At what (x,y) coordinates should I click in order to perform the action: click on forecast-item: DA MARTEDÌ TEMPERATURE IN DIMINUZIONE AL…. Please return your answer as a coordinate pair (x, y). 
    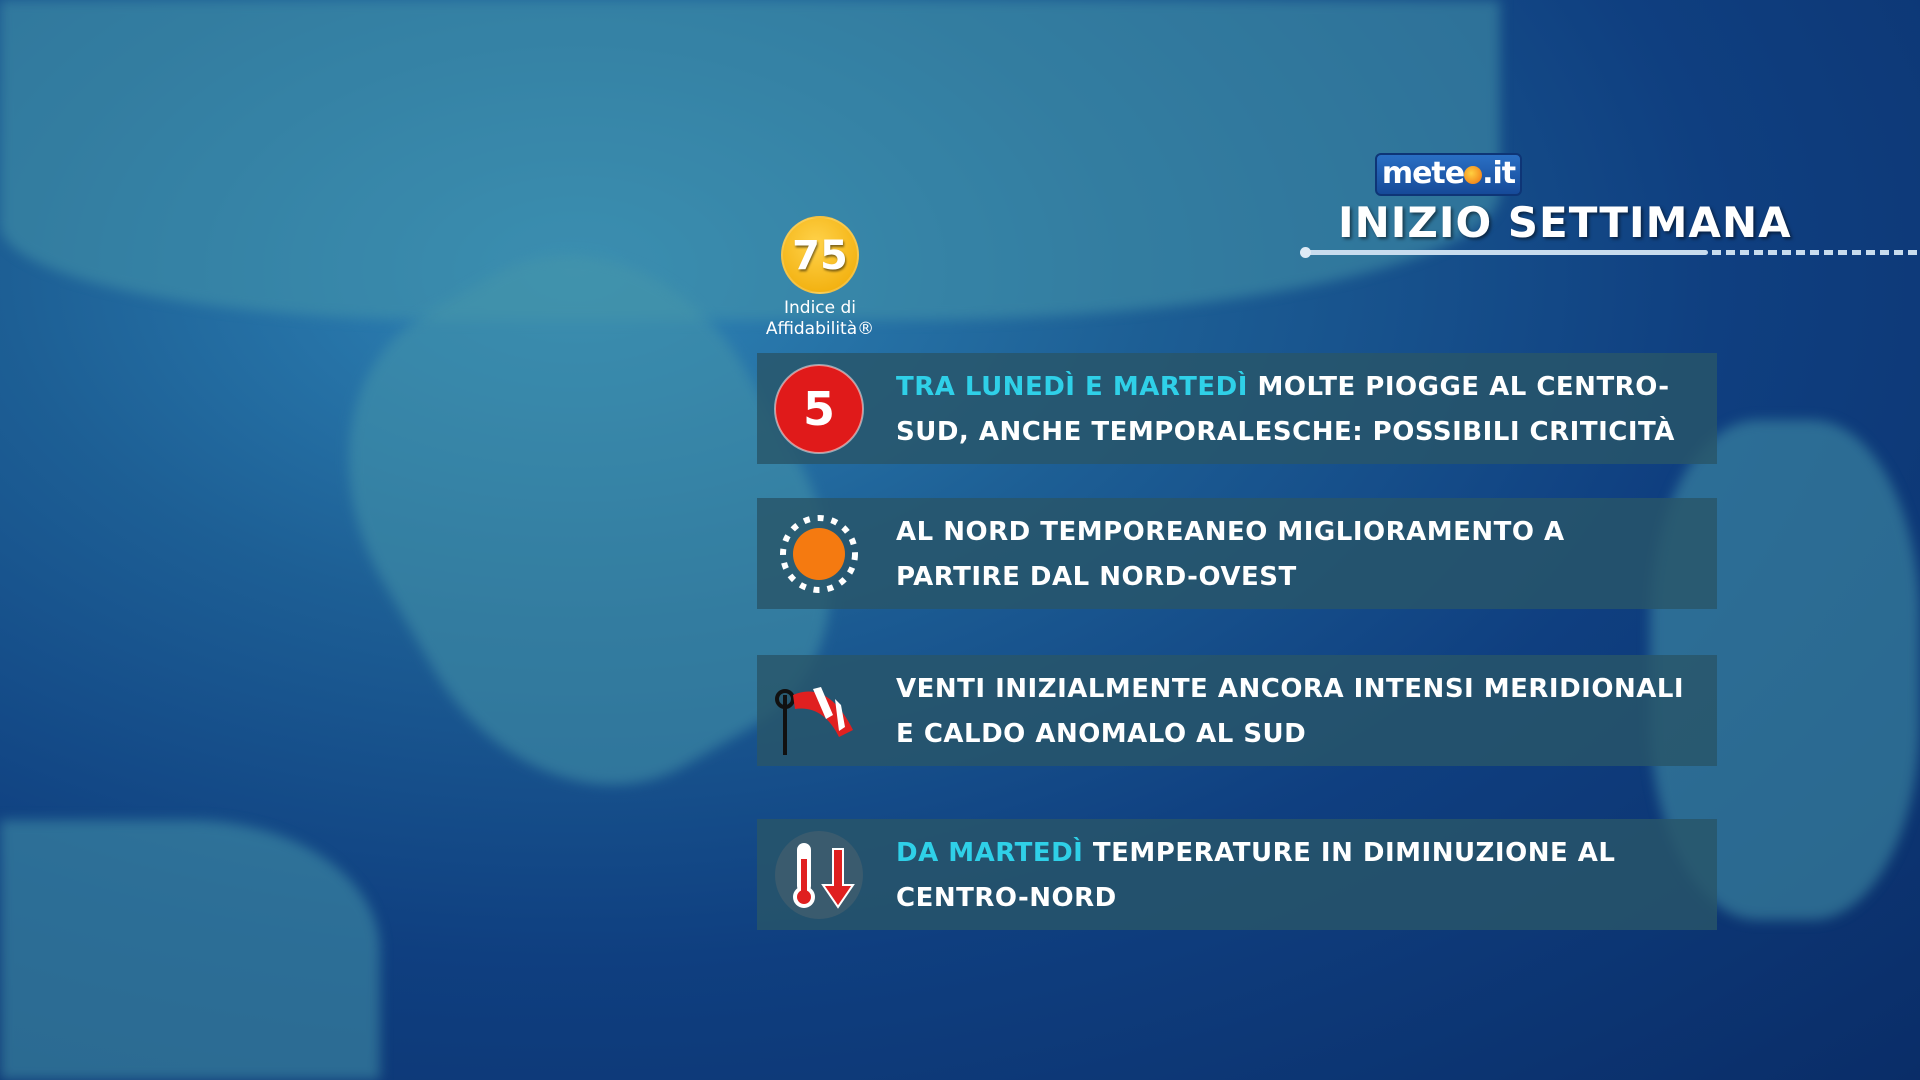
    Looking at the image, I should click on (1237, 874).